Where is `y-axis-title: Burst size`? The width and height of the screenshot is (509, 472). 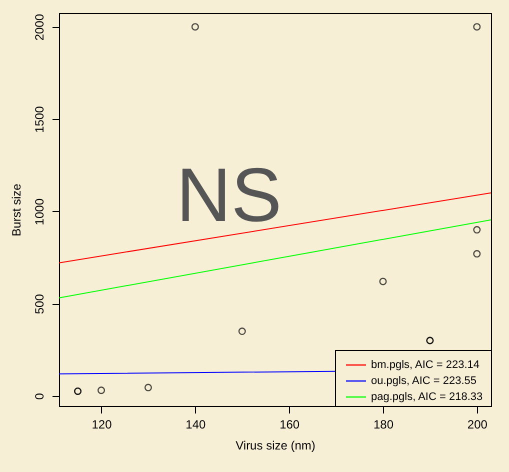
y-axis-title: Burst size is located at coordinates (17, 209).